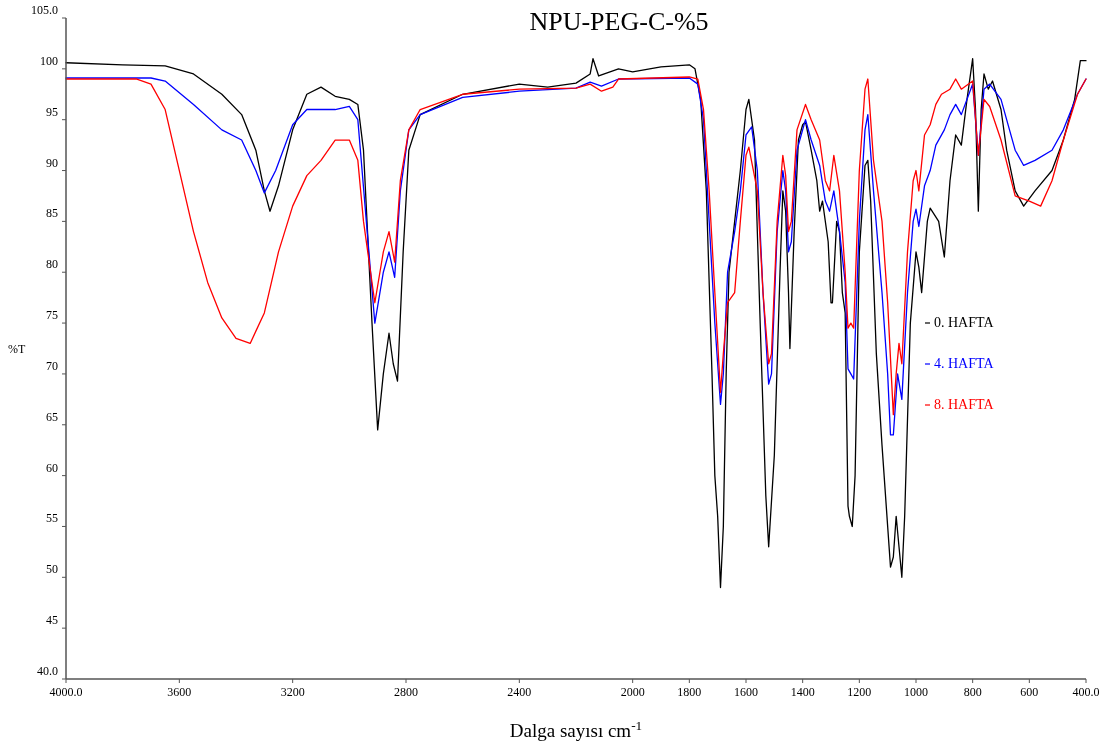 The width and height of the screenshot is (1114, 749). Describe the element at coordinates (689, 692) in the screenshot. I see `x-tick-label: 1800` at that location.